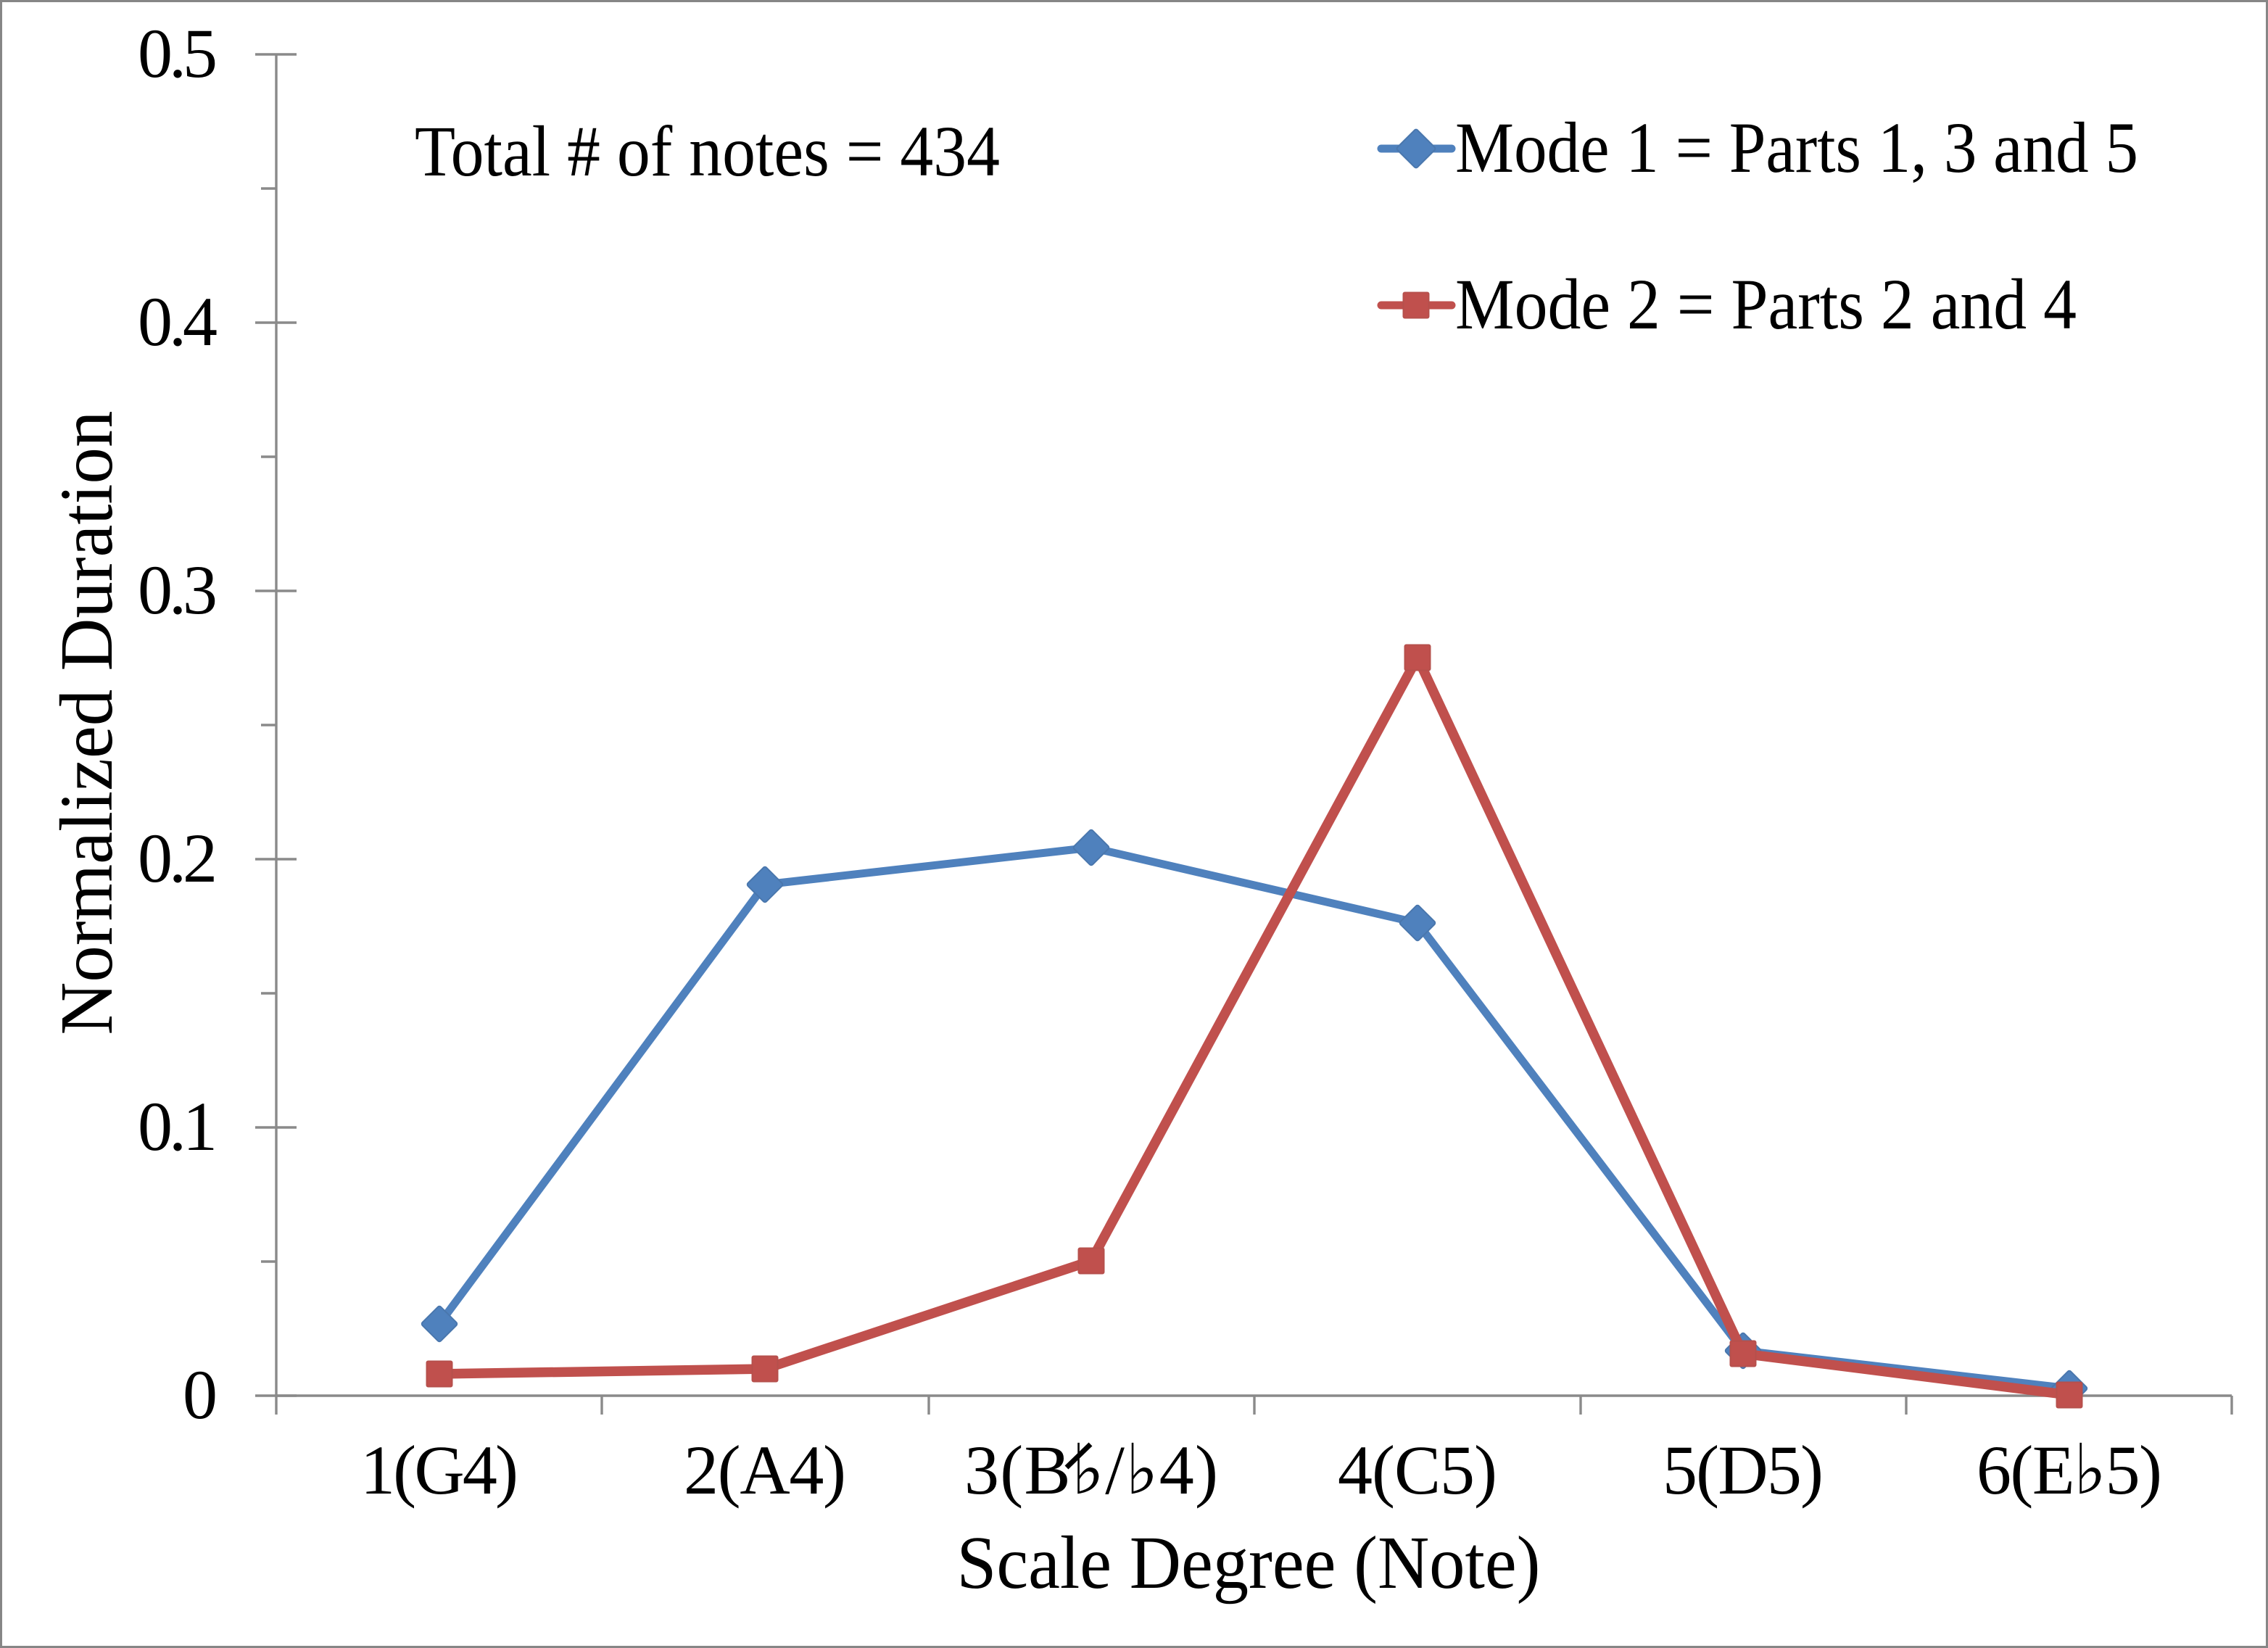 This screenshot has height=1648, width=2268. What do you see at coordinates (1249, 1562) in the screenshot?
I see `svg-text: Scale Degree (Note)` at bounding box center [1249, 1562].